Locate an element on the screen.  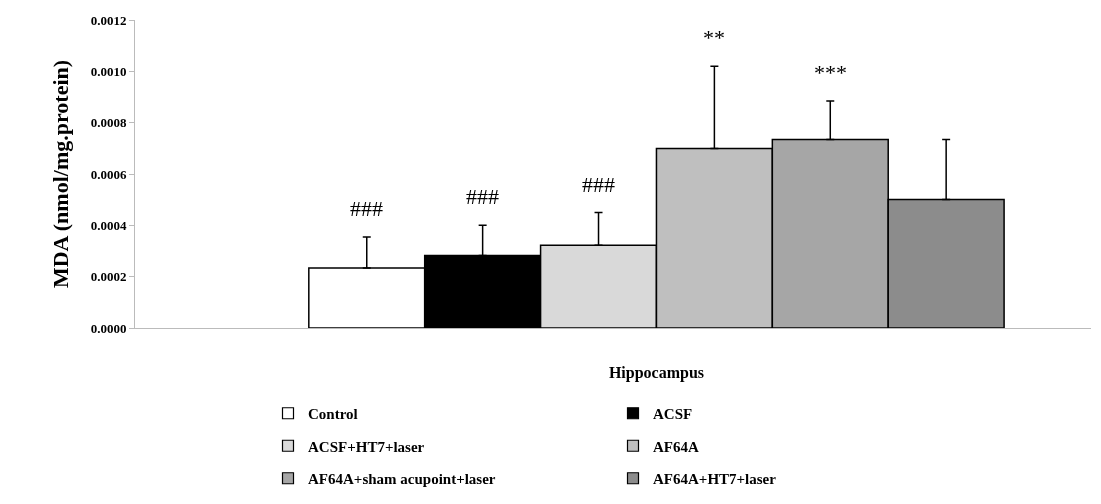
y-tick-label: 0.0008 is located at coordinates (108, 123).